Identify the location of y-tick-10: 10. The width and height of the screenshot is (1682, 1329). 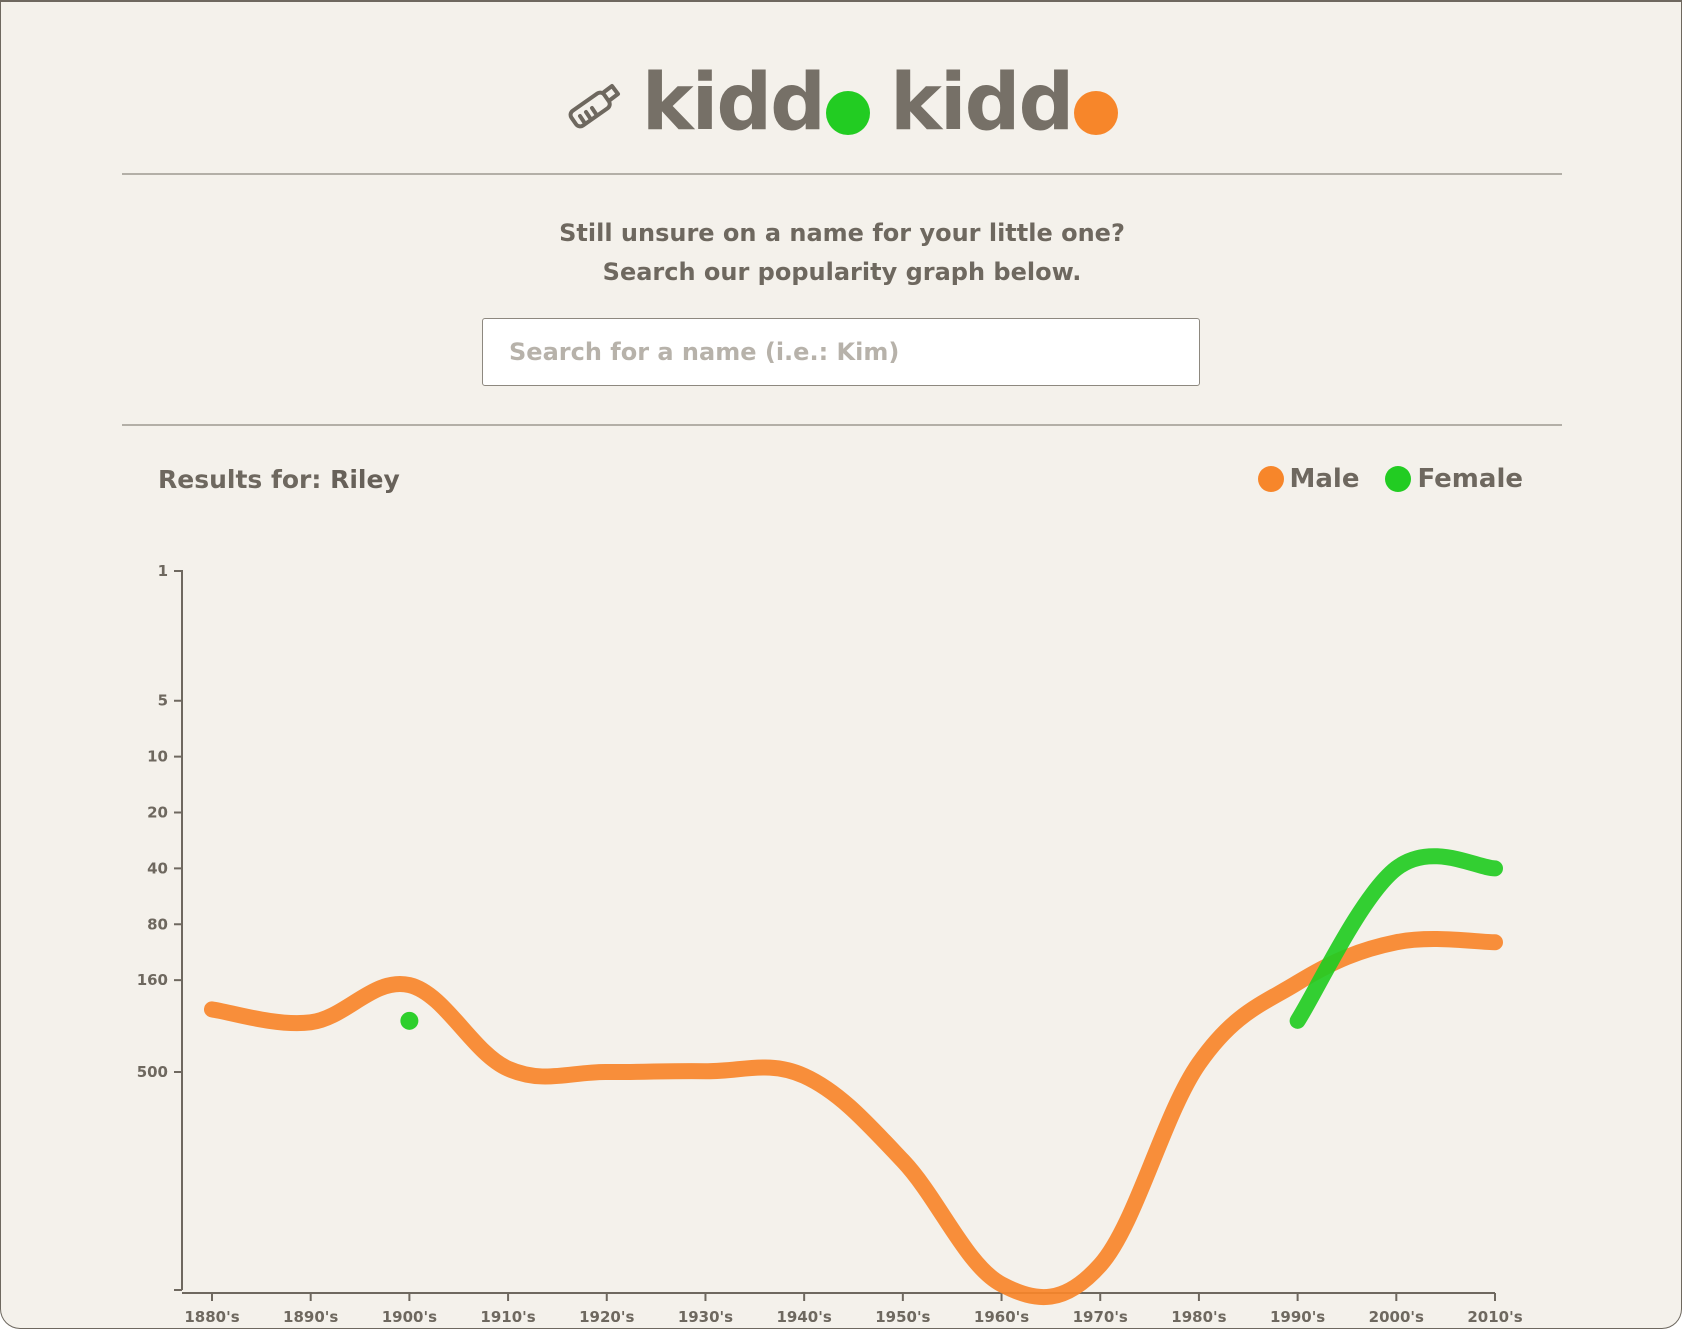
(164, 757).